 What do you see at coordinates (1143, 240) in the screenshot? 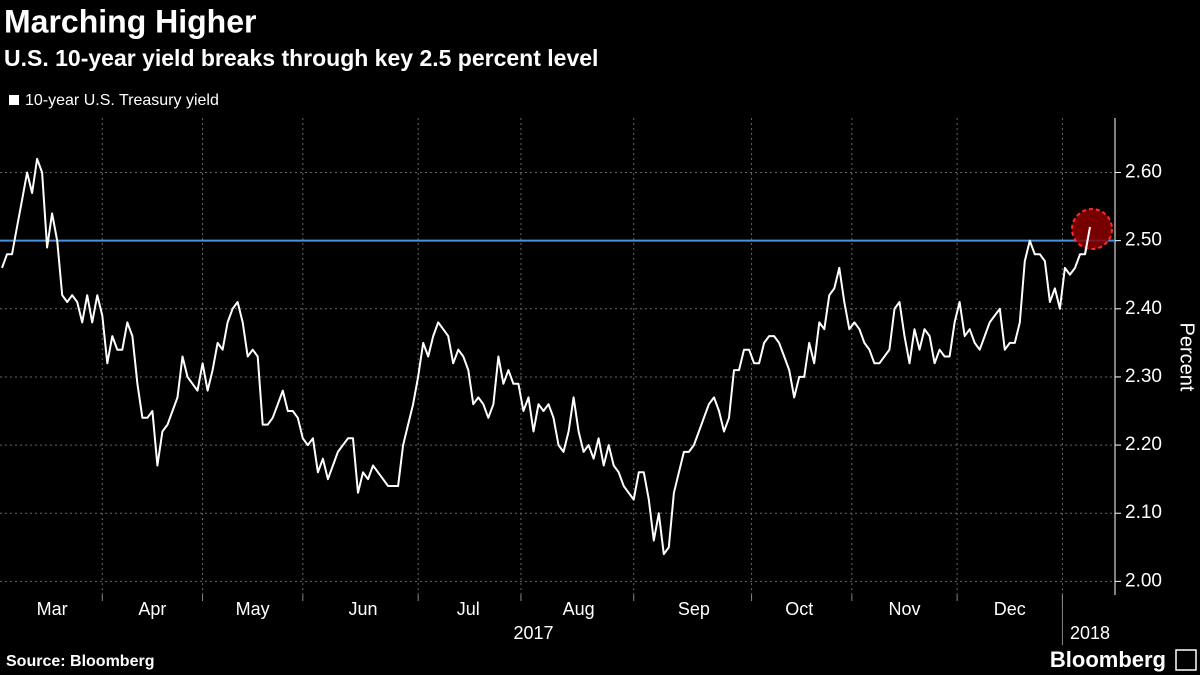
I see `y-tick-label: 2.50` at bounding box center [1143, 240].